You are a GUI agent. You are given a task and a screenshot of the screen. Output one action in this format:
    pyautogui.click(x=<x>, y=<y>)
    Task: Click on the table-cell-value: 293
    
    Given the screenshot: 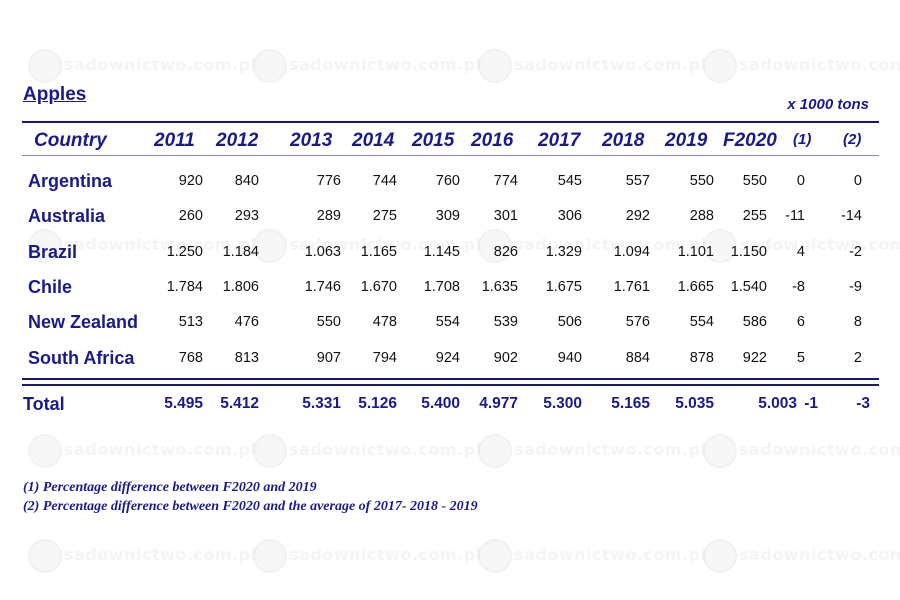 What is the action you would take?
    pyautogui.click(x=246, y=216)
    